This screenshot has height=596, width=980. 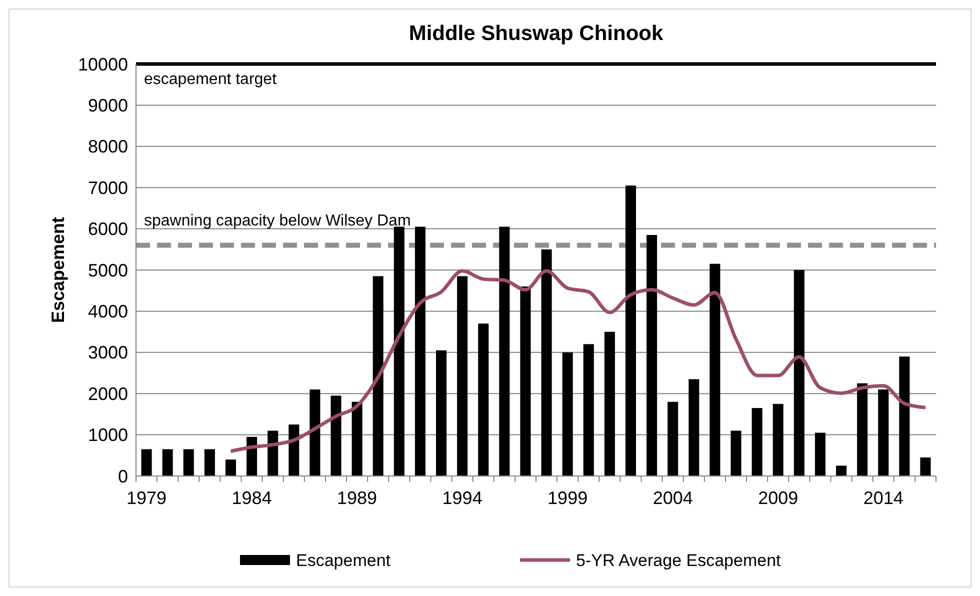 I want to click on x-tick-label: 1994, so click(x=462, y=498).